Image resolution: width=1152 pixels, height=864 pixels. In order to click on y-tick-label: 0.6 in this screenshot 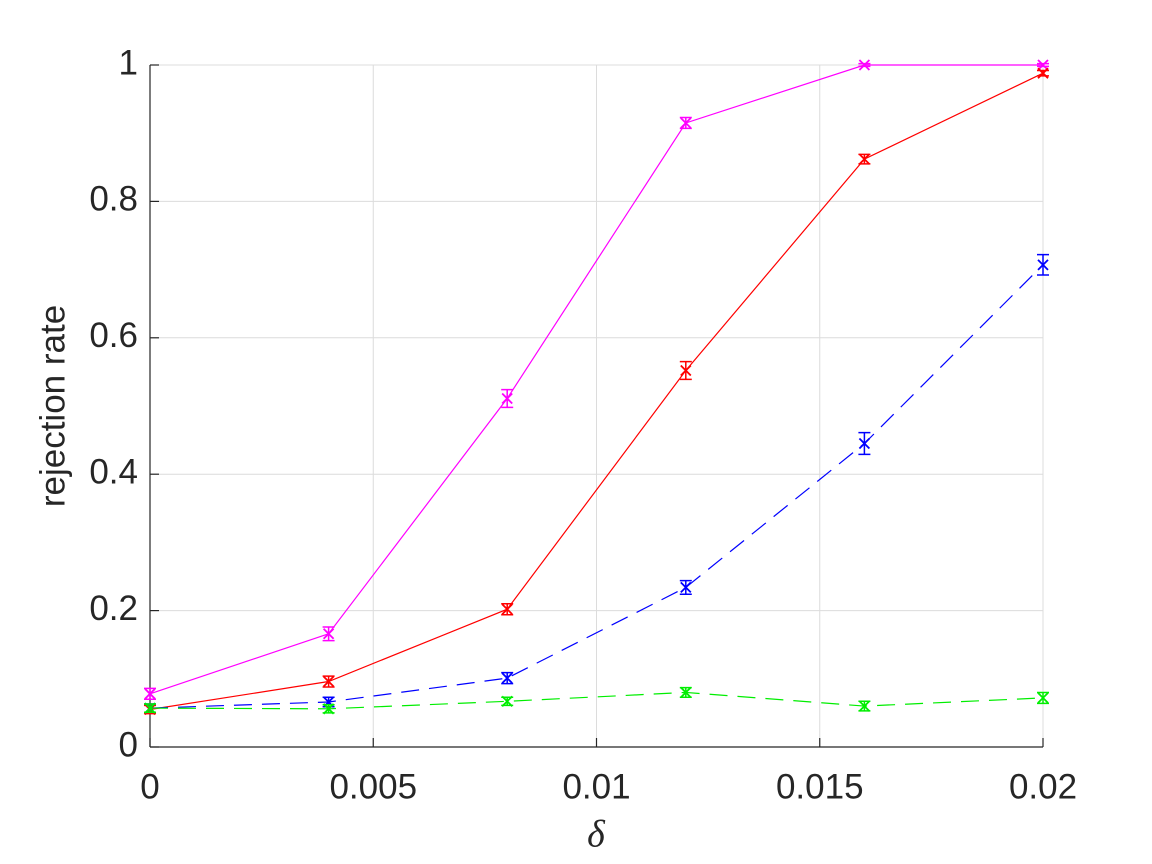, I will do `click(113, 335)`.